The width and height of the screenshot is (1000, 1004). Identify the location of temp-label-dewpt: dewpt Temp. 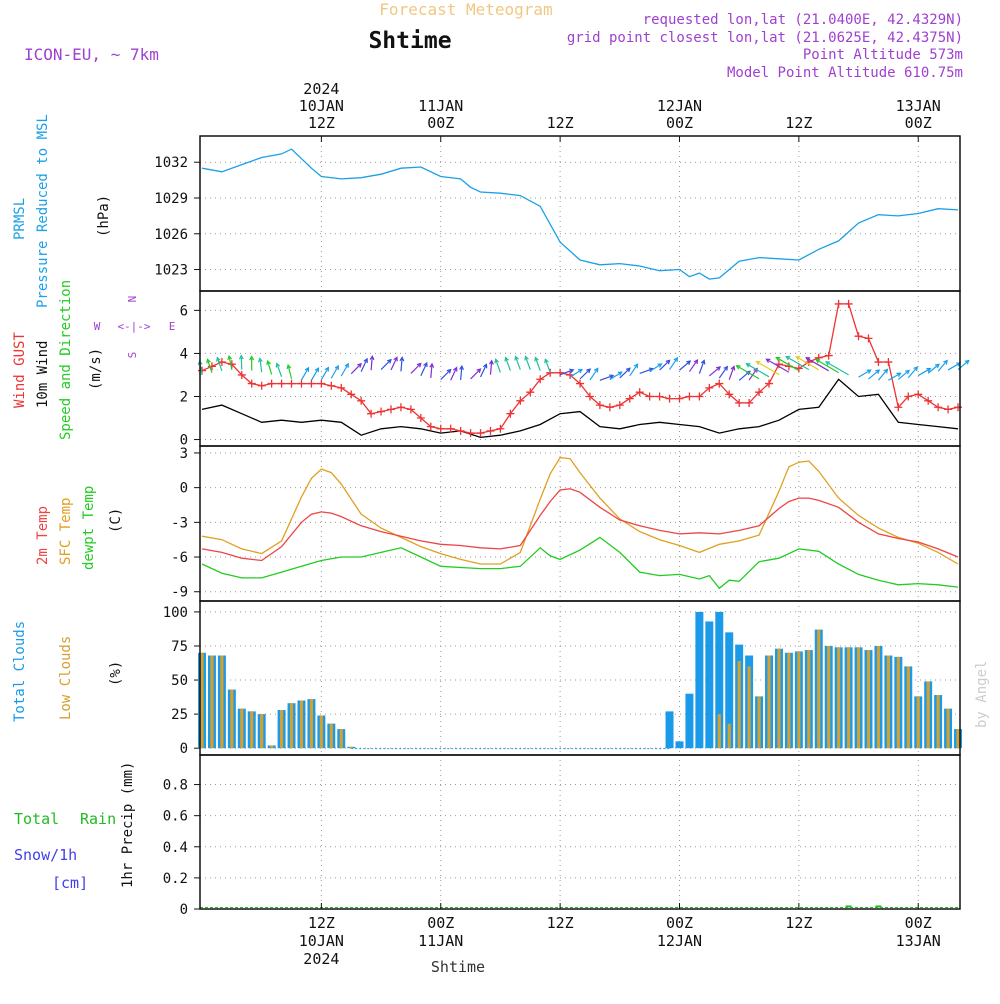
(89, 528).